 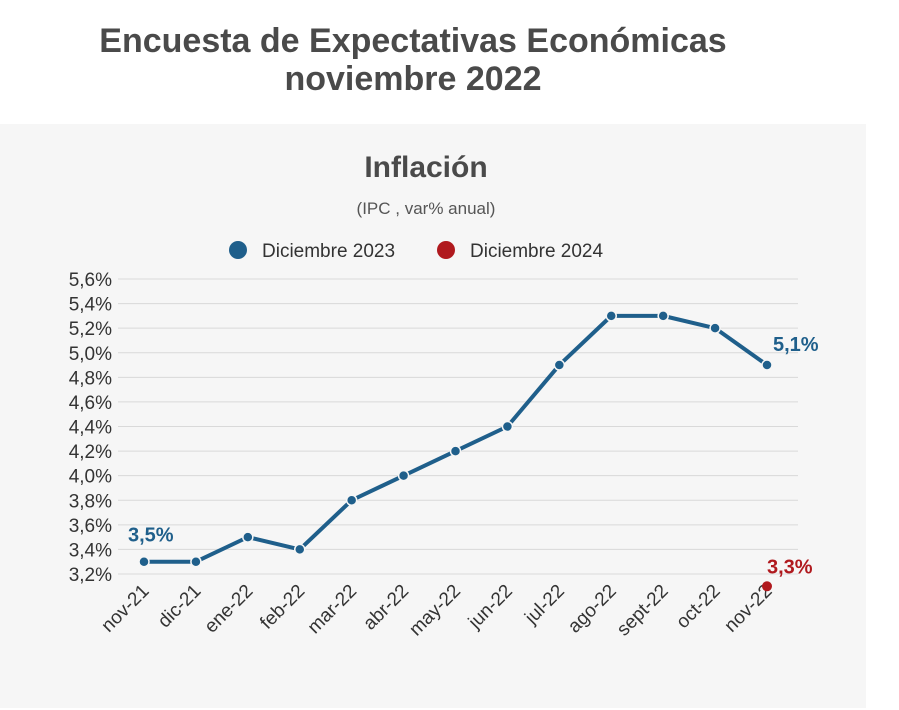 What do you see at coordinates (643, 611) in the screenshot?
I see `x-tick-label: sept-22` at bounding box center [643, 611].